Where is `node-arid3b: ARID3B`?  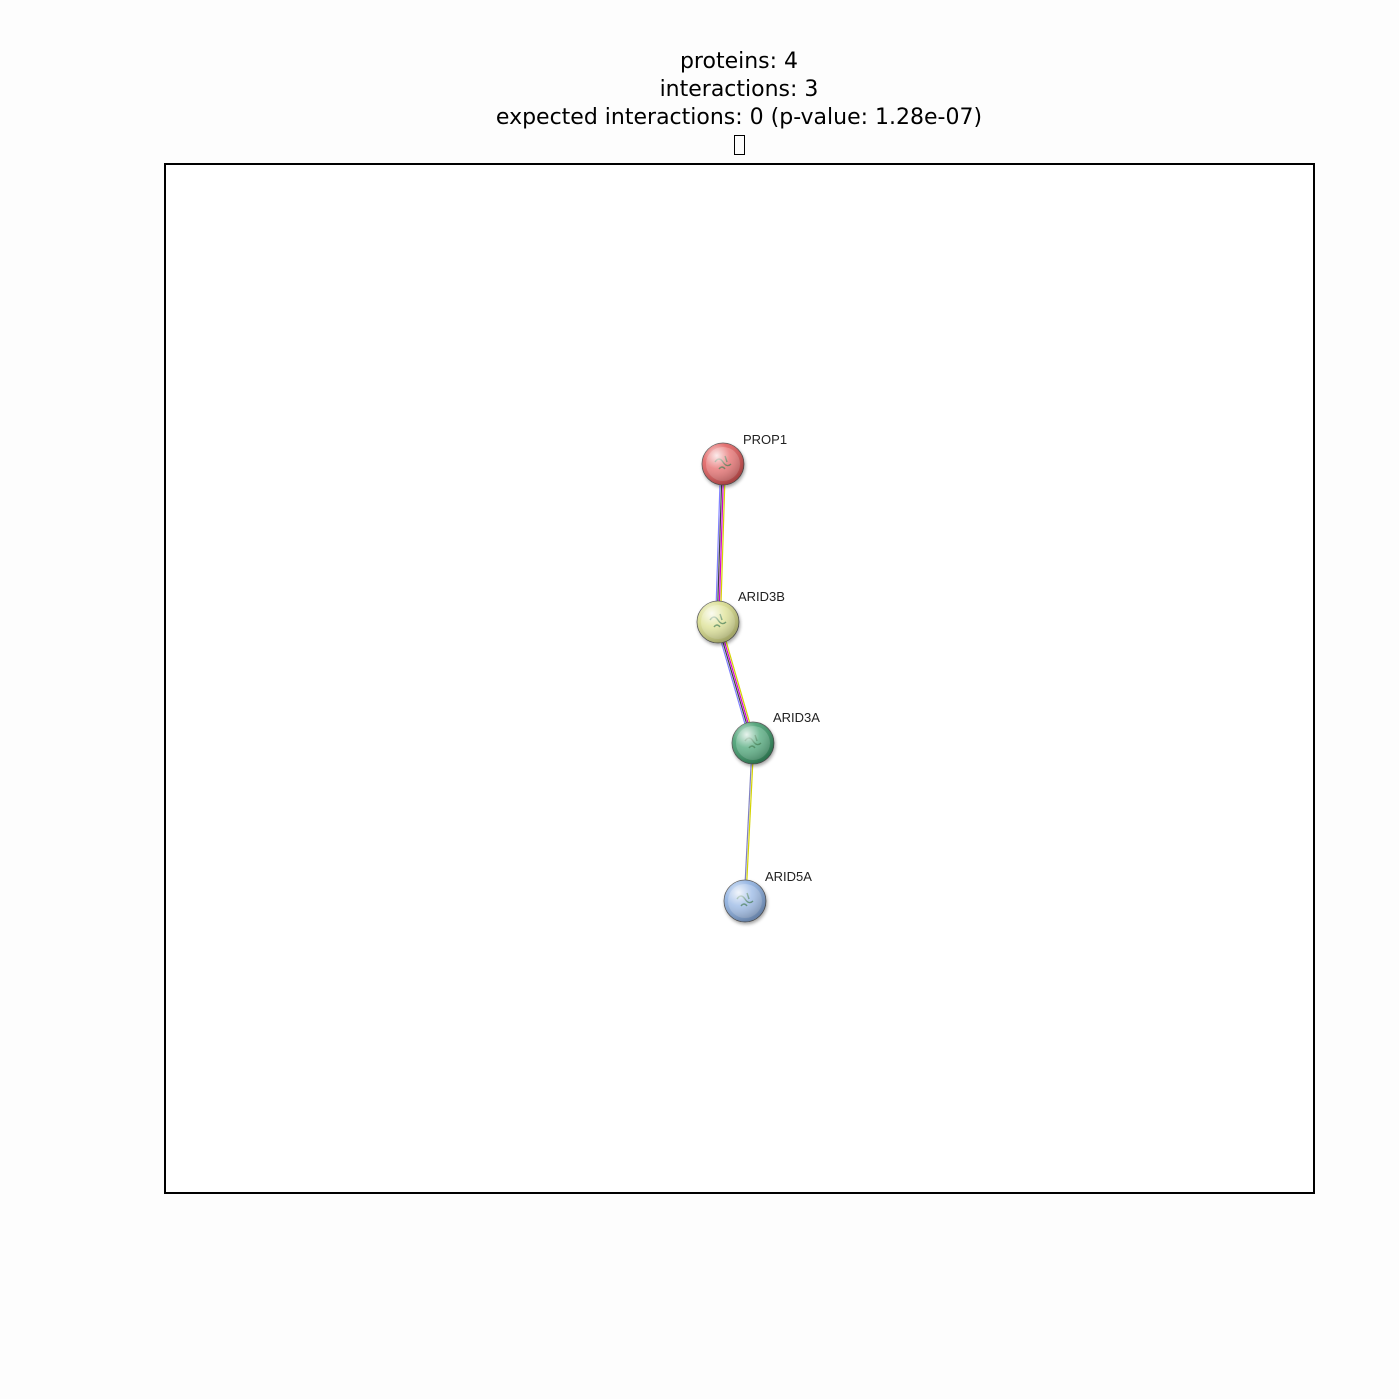
node-arid3b: ARID3B is located at coordinates (741, 616).